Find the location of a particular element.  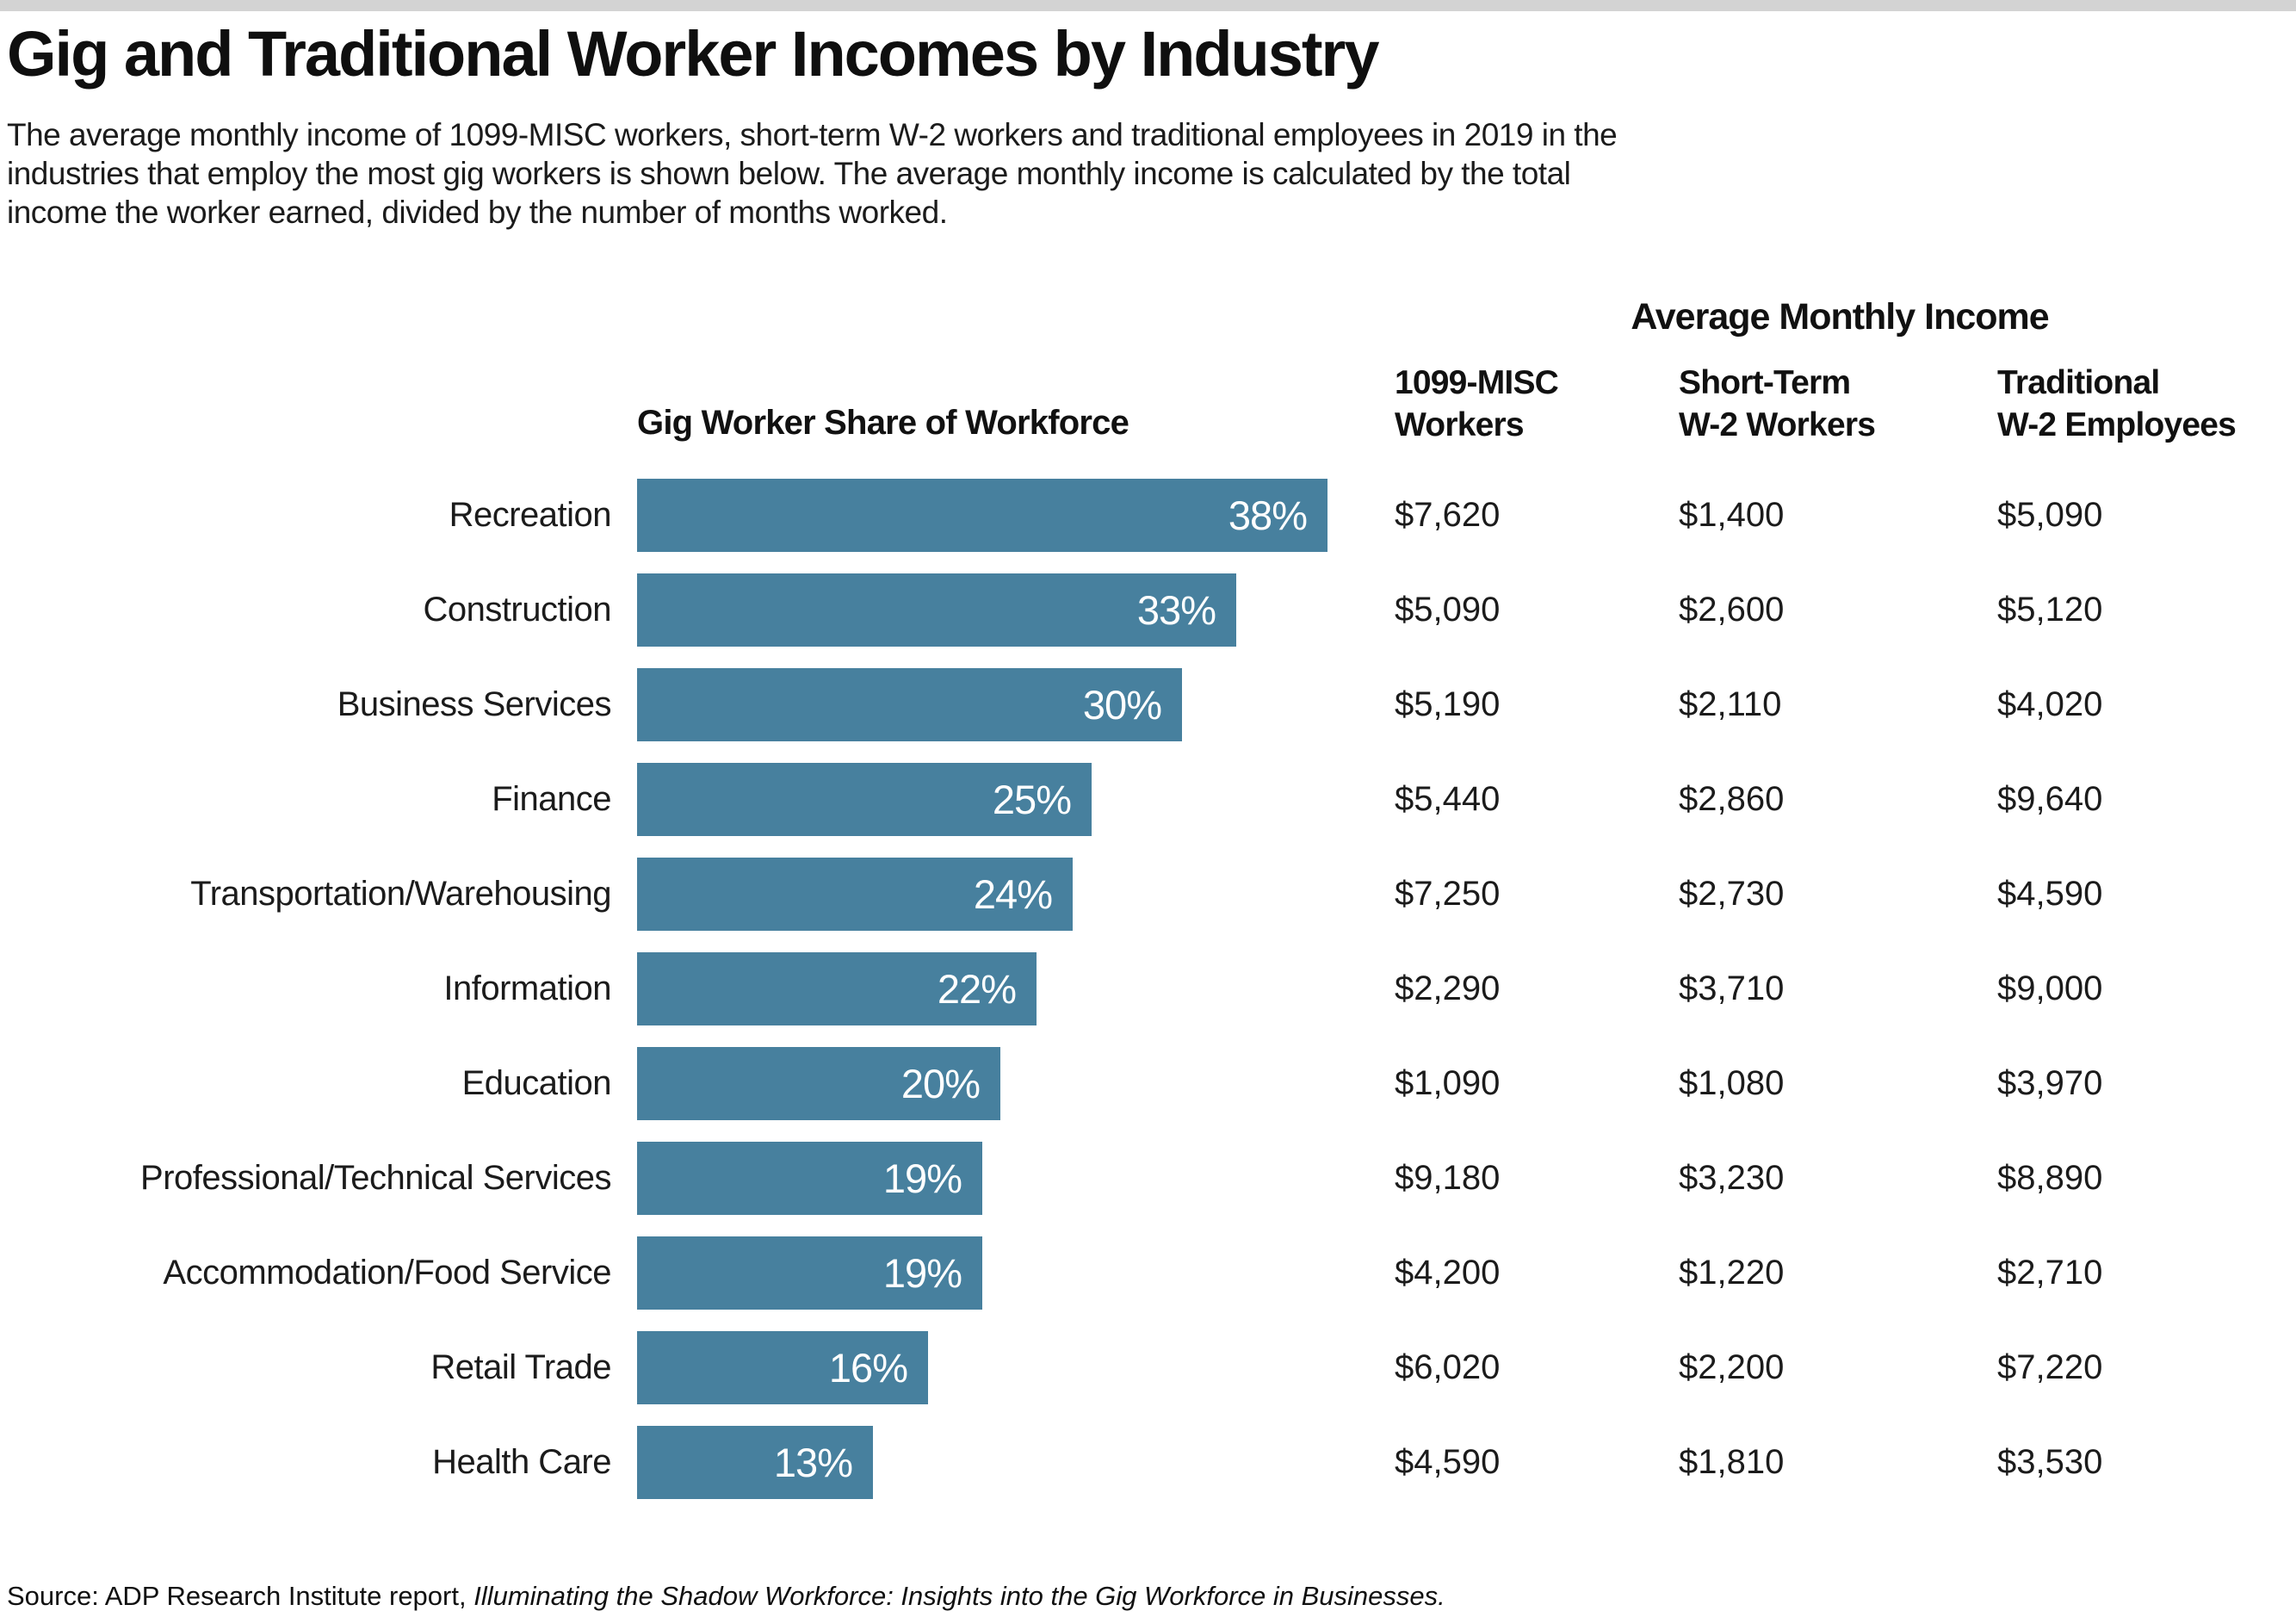

gig-share-percent-label: 33% is located at coordinates (1176, 610).